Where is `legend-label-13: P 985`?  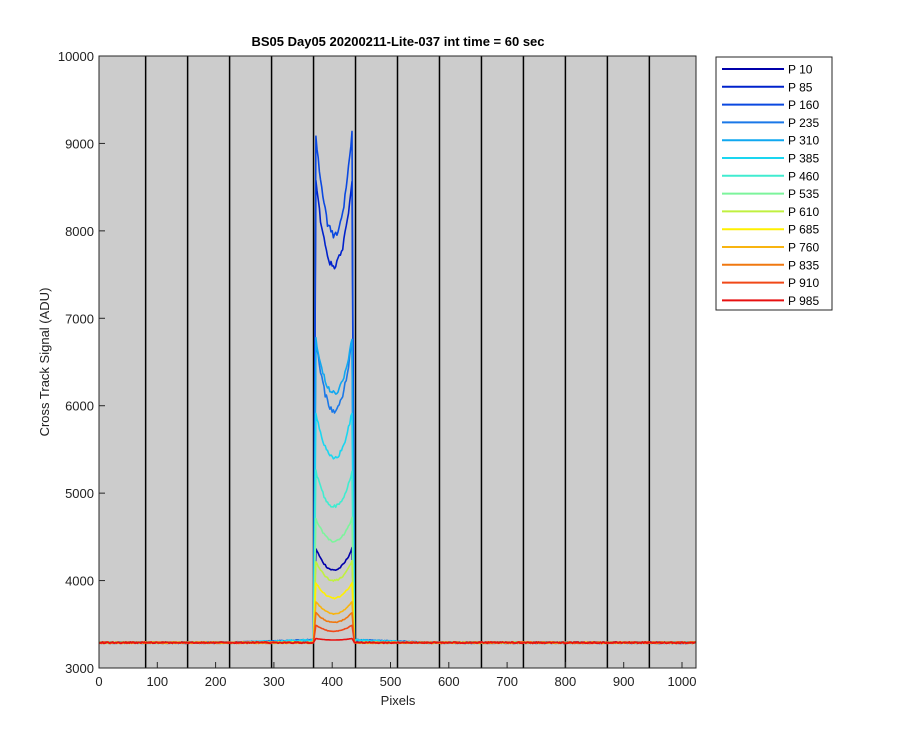
legend-label-13: P 985 is located at coordinates (803, 301).